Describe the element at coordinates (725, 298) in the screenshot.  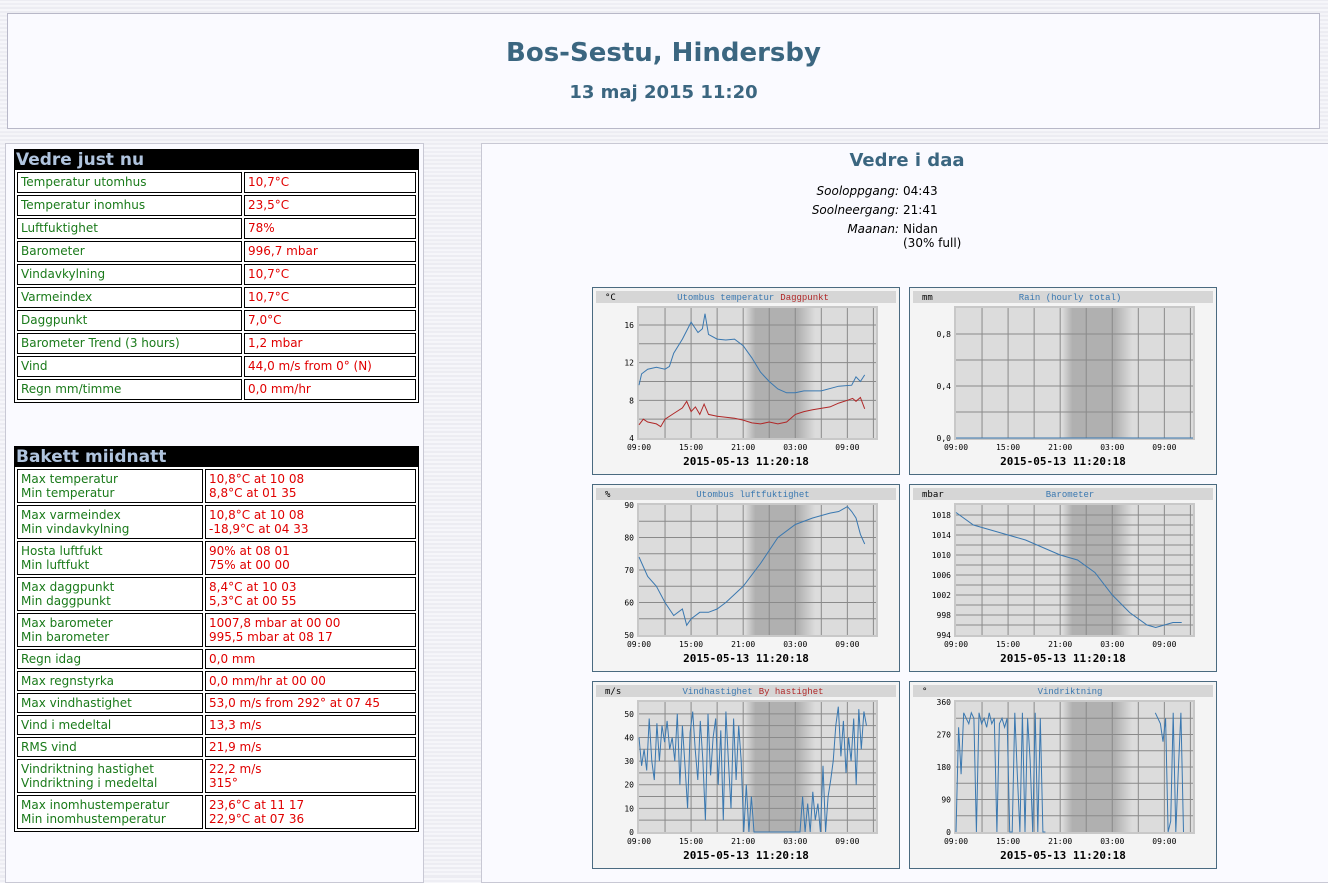
I see `chart-title-part: Utombus temperatur` at that location.